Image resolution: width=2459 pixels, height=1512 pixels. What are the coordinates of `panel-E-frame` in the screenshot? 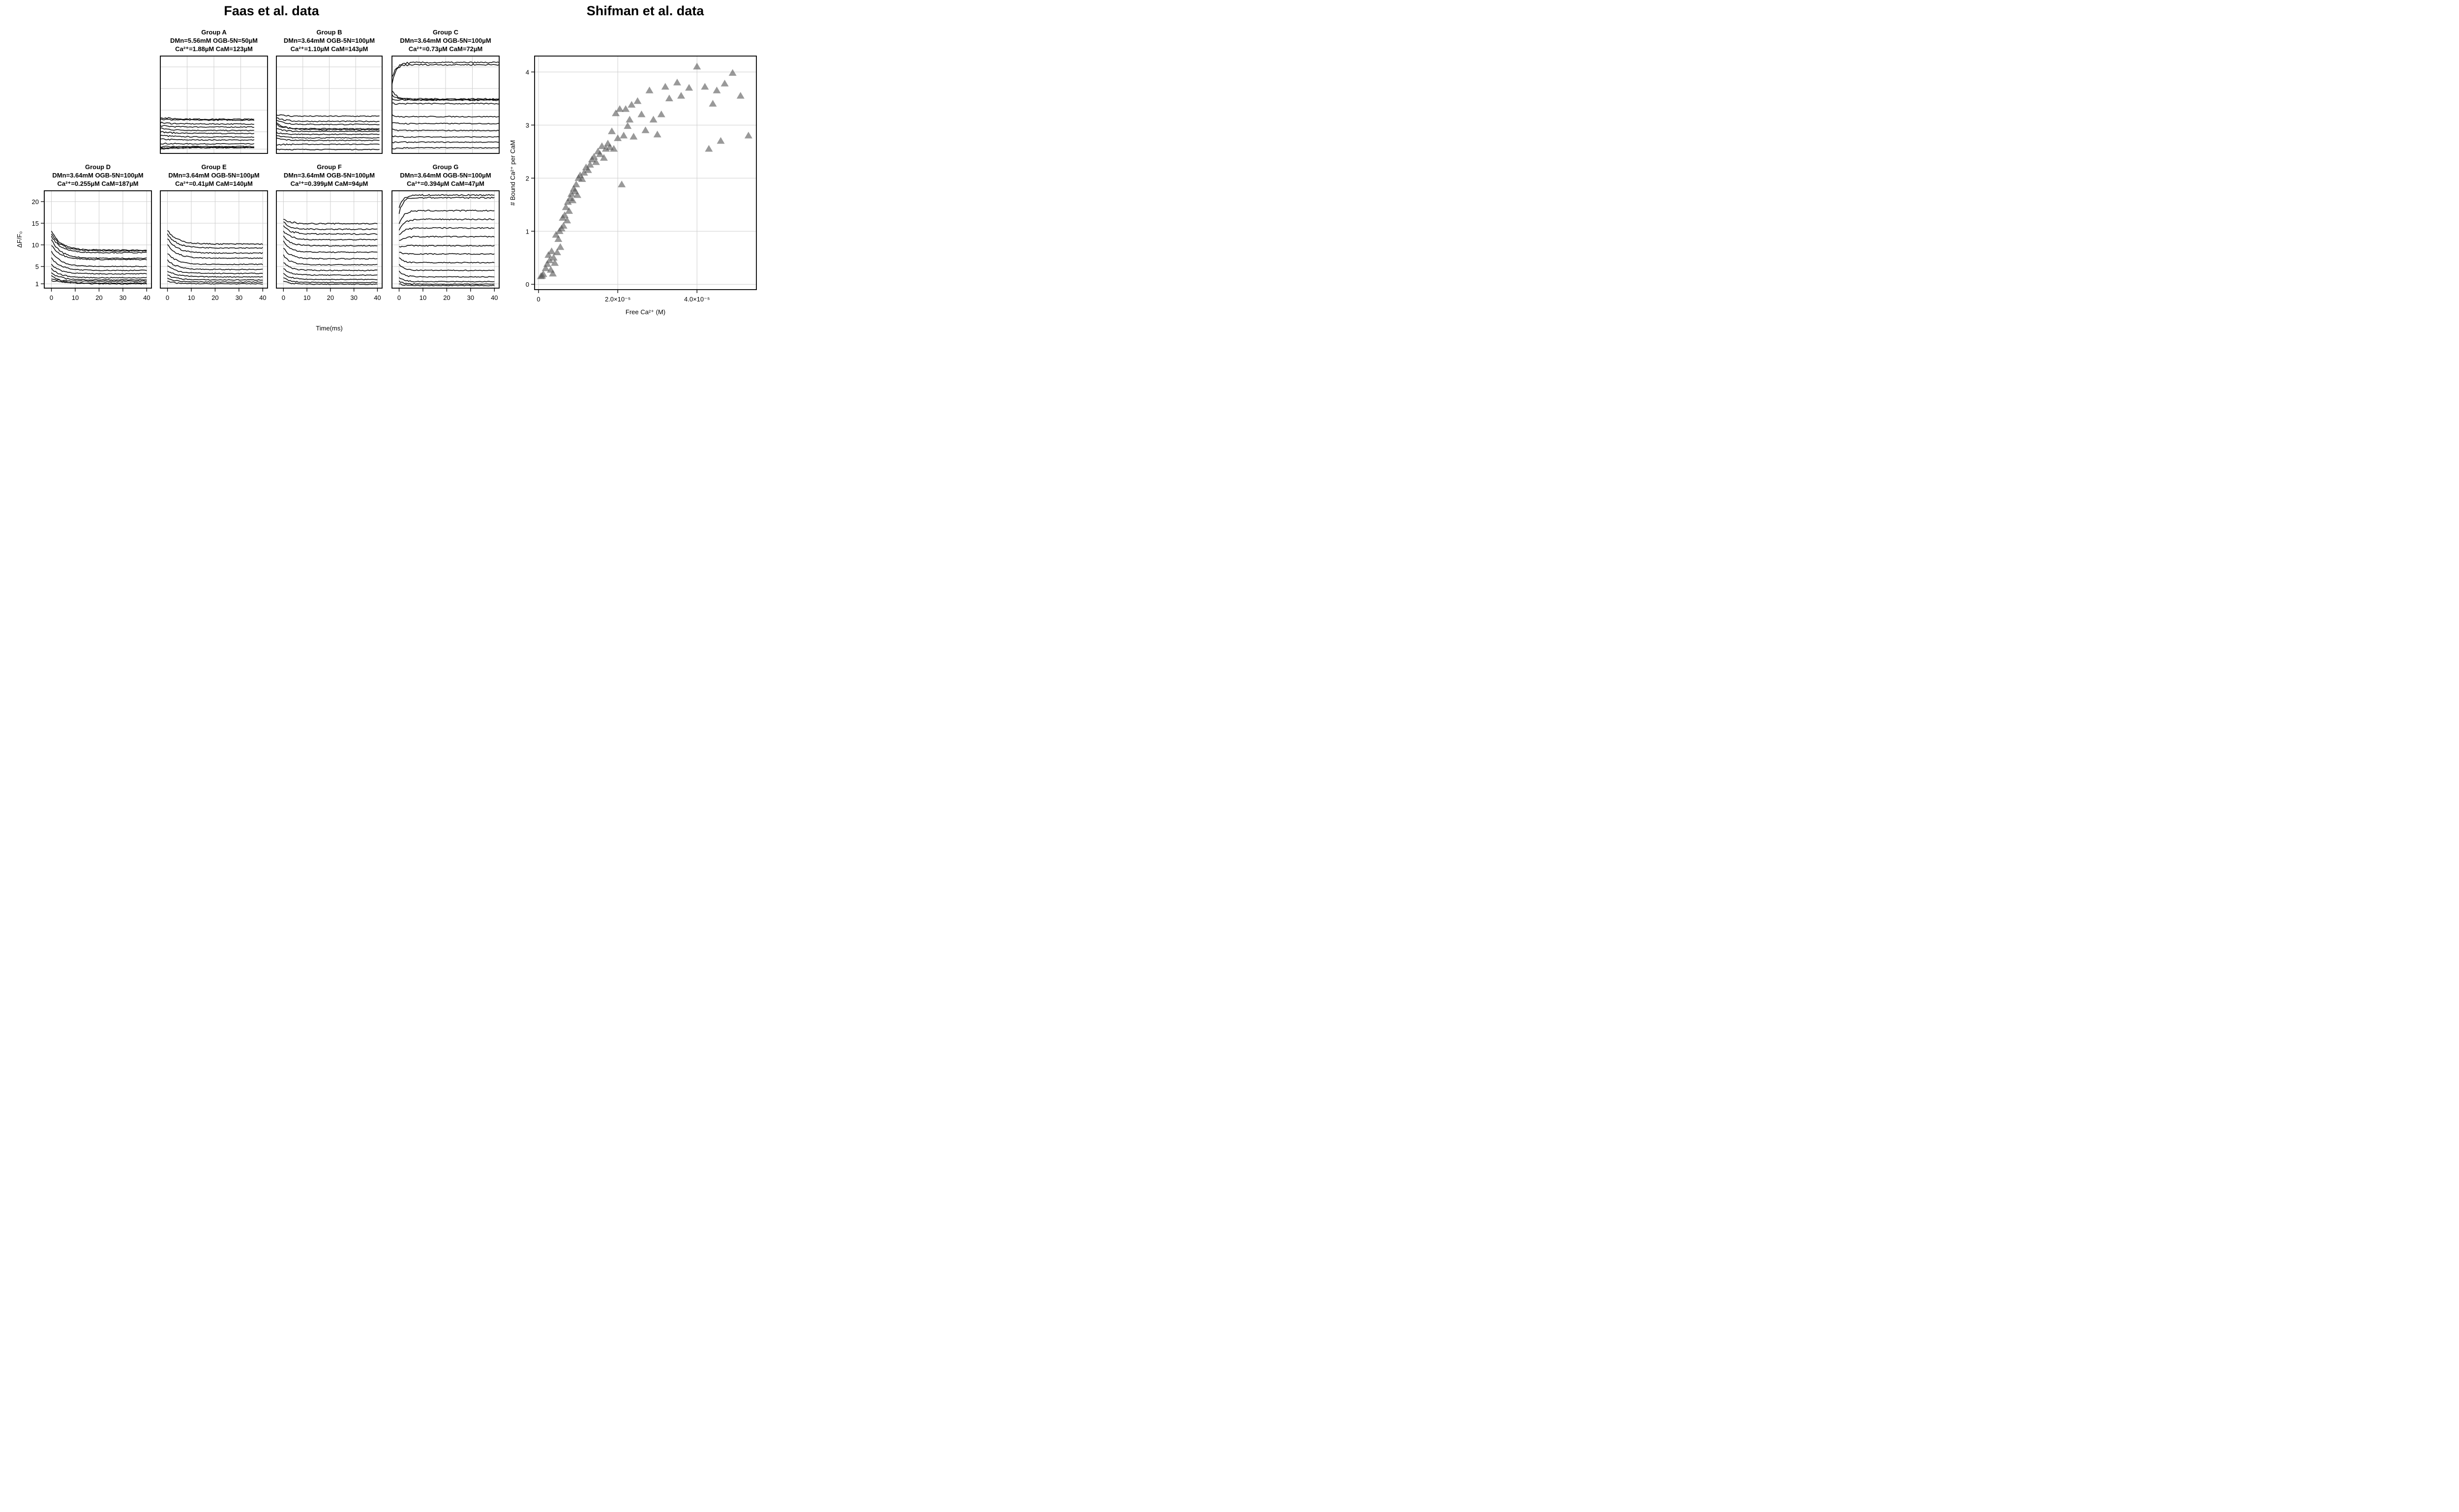 It's located at (214, 239).